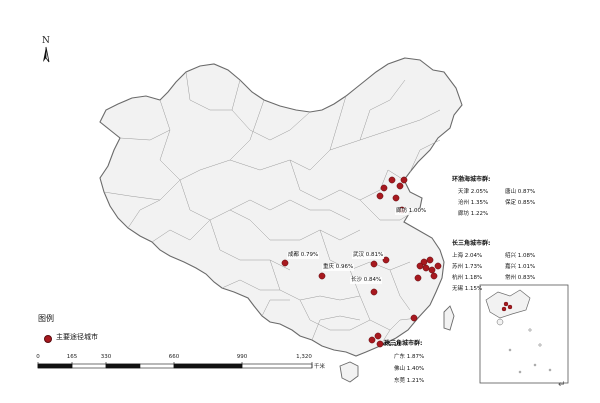 The image size is (600, 403). Describe the element at coordinates (392, 345) in the screenshot. I see `city-label-guangzhou: 0.1.10` at that location.